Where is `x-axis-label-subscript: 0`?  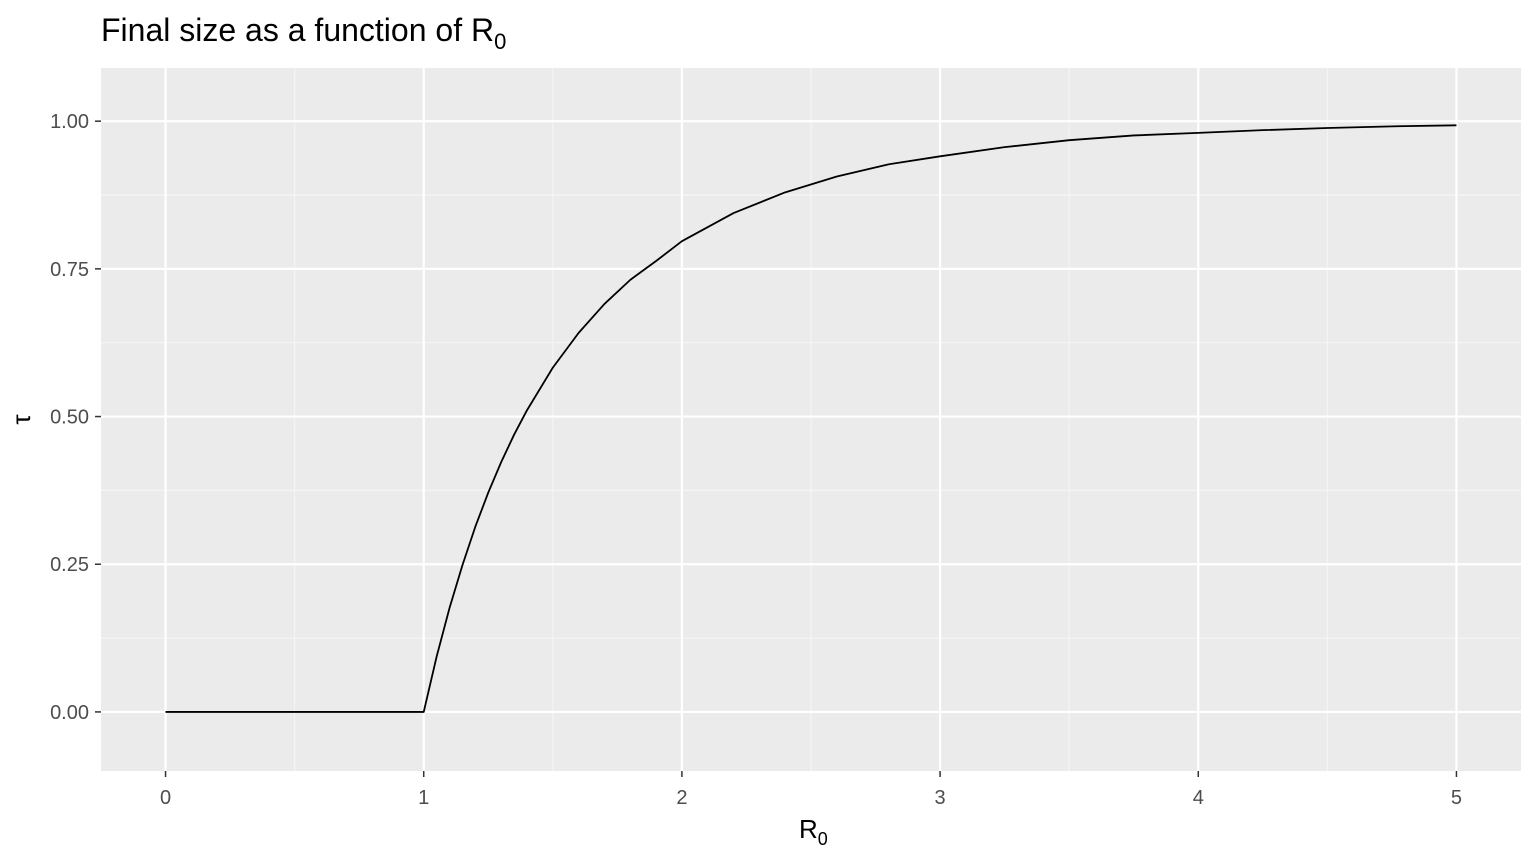 x-axis-label-subscript: 0 is located at coordinates (823, 839).